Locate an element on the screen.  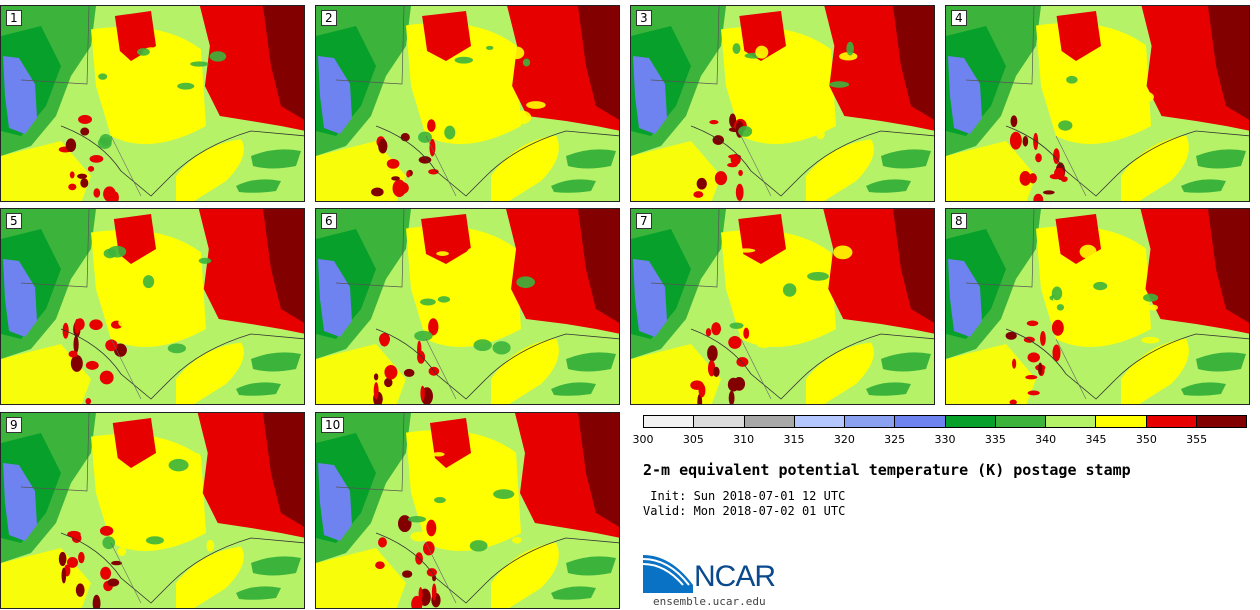
member-label: 3 is located at coordinates (644, 18).